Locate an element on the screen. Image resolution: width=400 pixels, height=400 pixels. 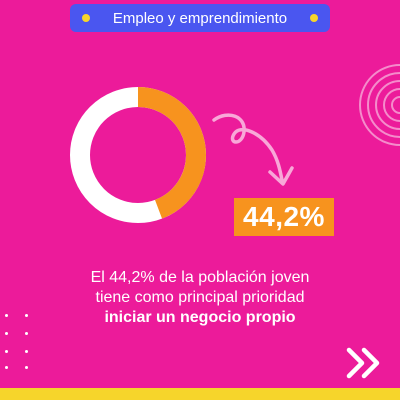
tag-dot-right is located at coordinates (314, 18).